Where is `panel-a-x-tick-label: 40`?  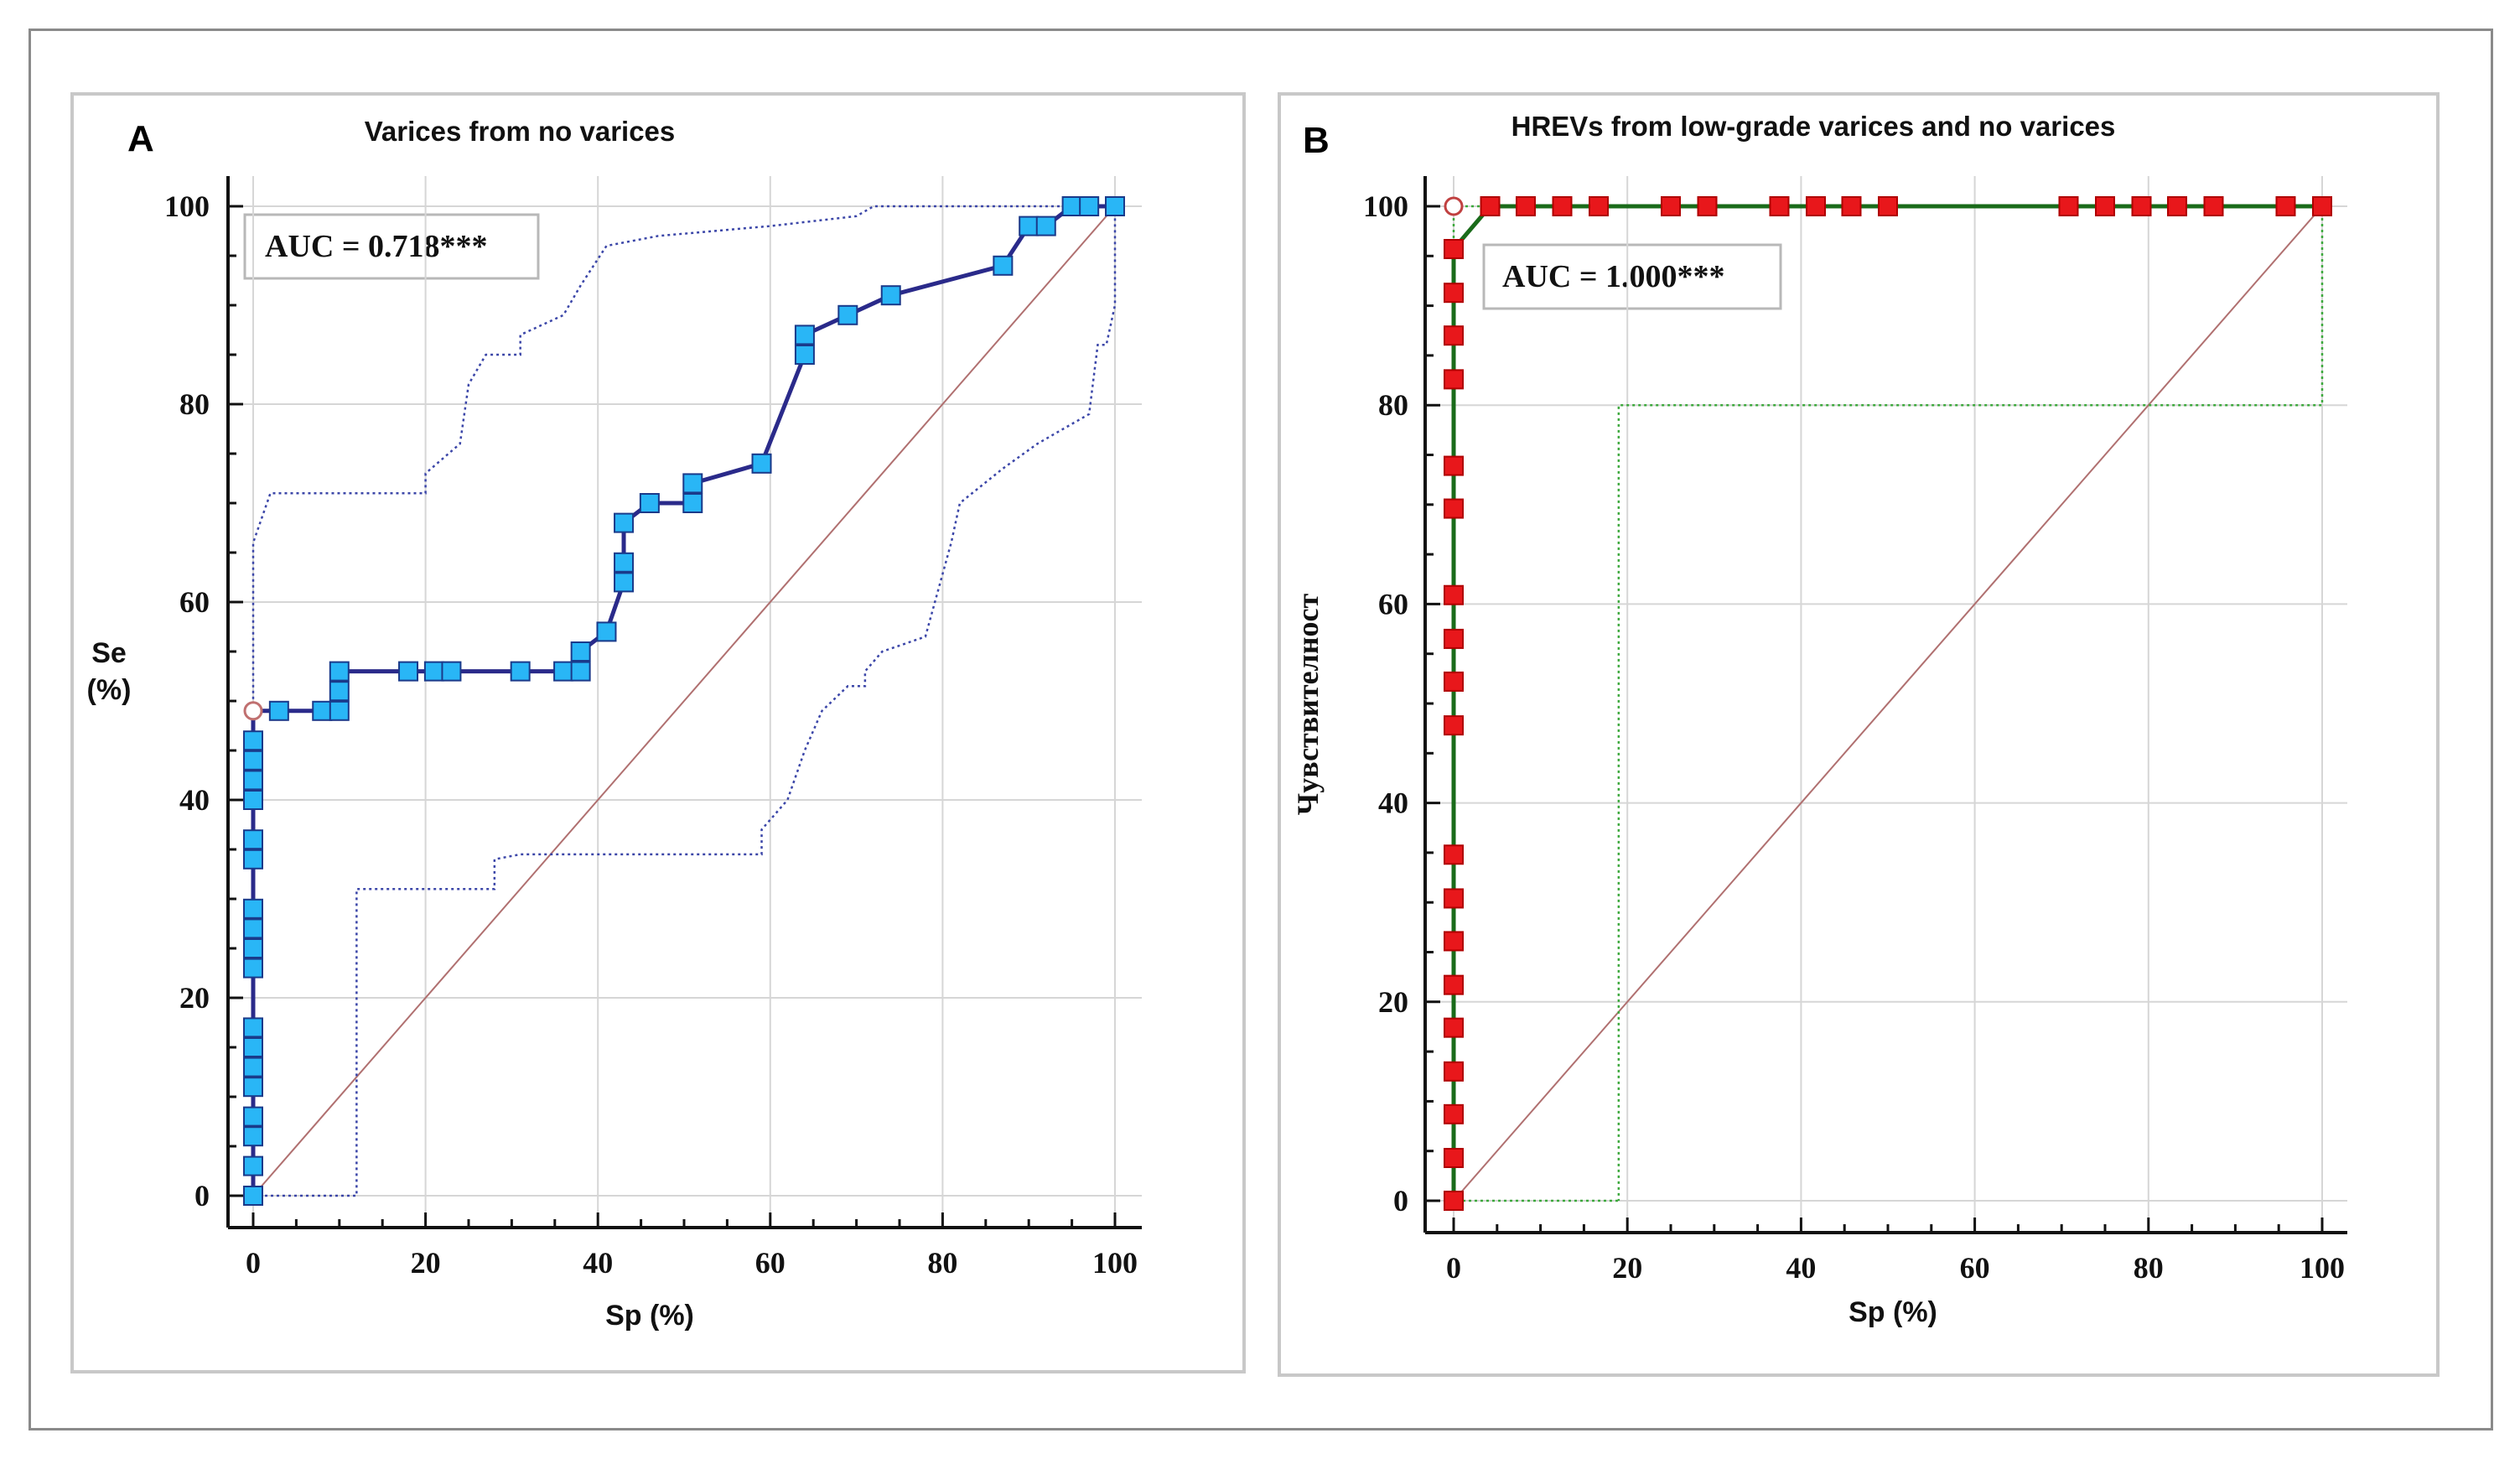
panel-a-x-tick-label: 40 is located at coordinates (598, 1263).